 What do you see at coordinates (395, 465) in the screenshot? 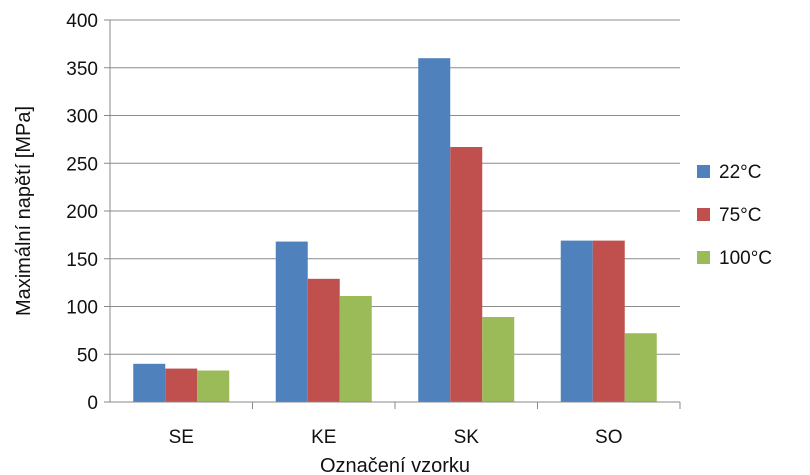
I see `x-axis-title: Označení vzorku` at bounding box center [395, 465].